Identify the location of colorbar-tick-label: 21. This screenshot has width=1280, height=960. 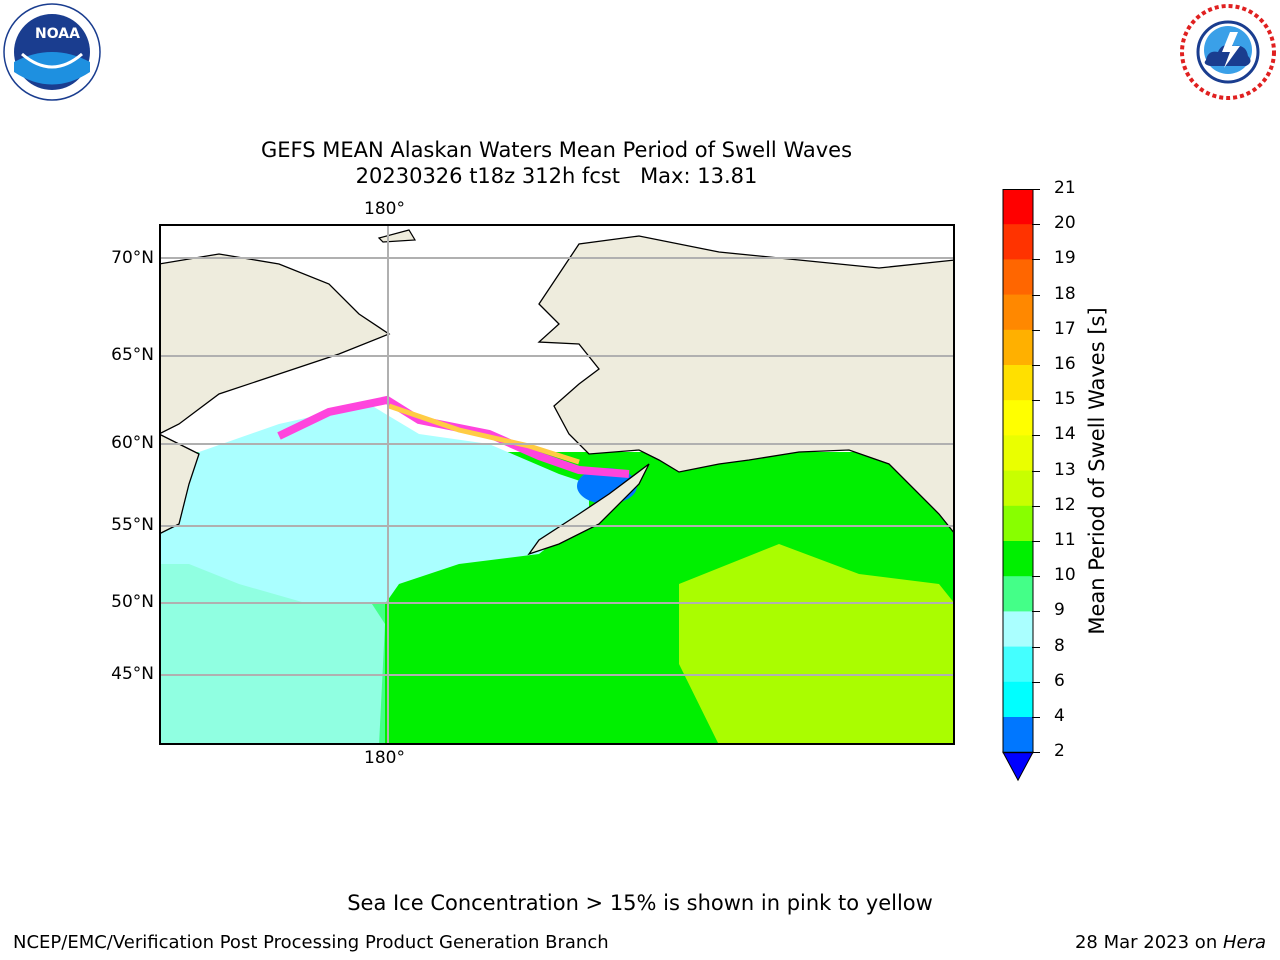
(1065, 188).